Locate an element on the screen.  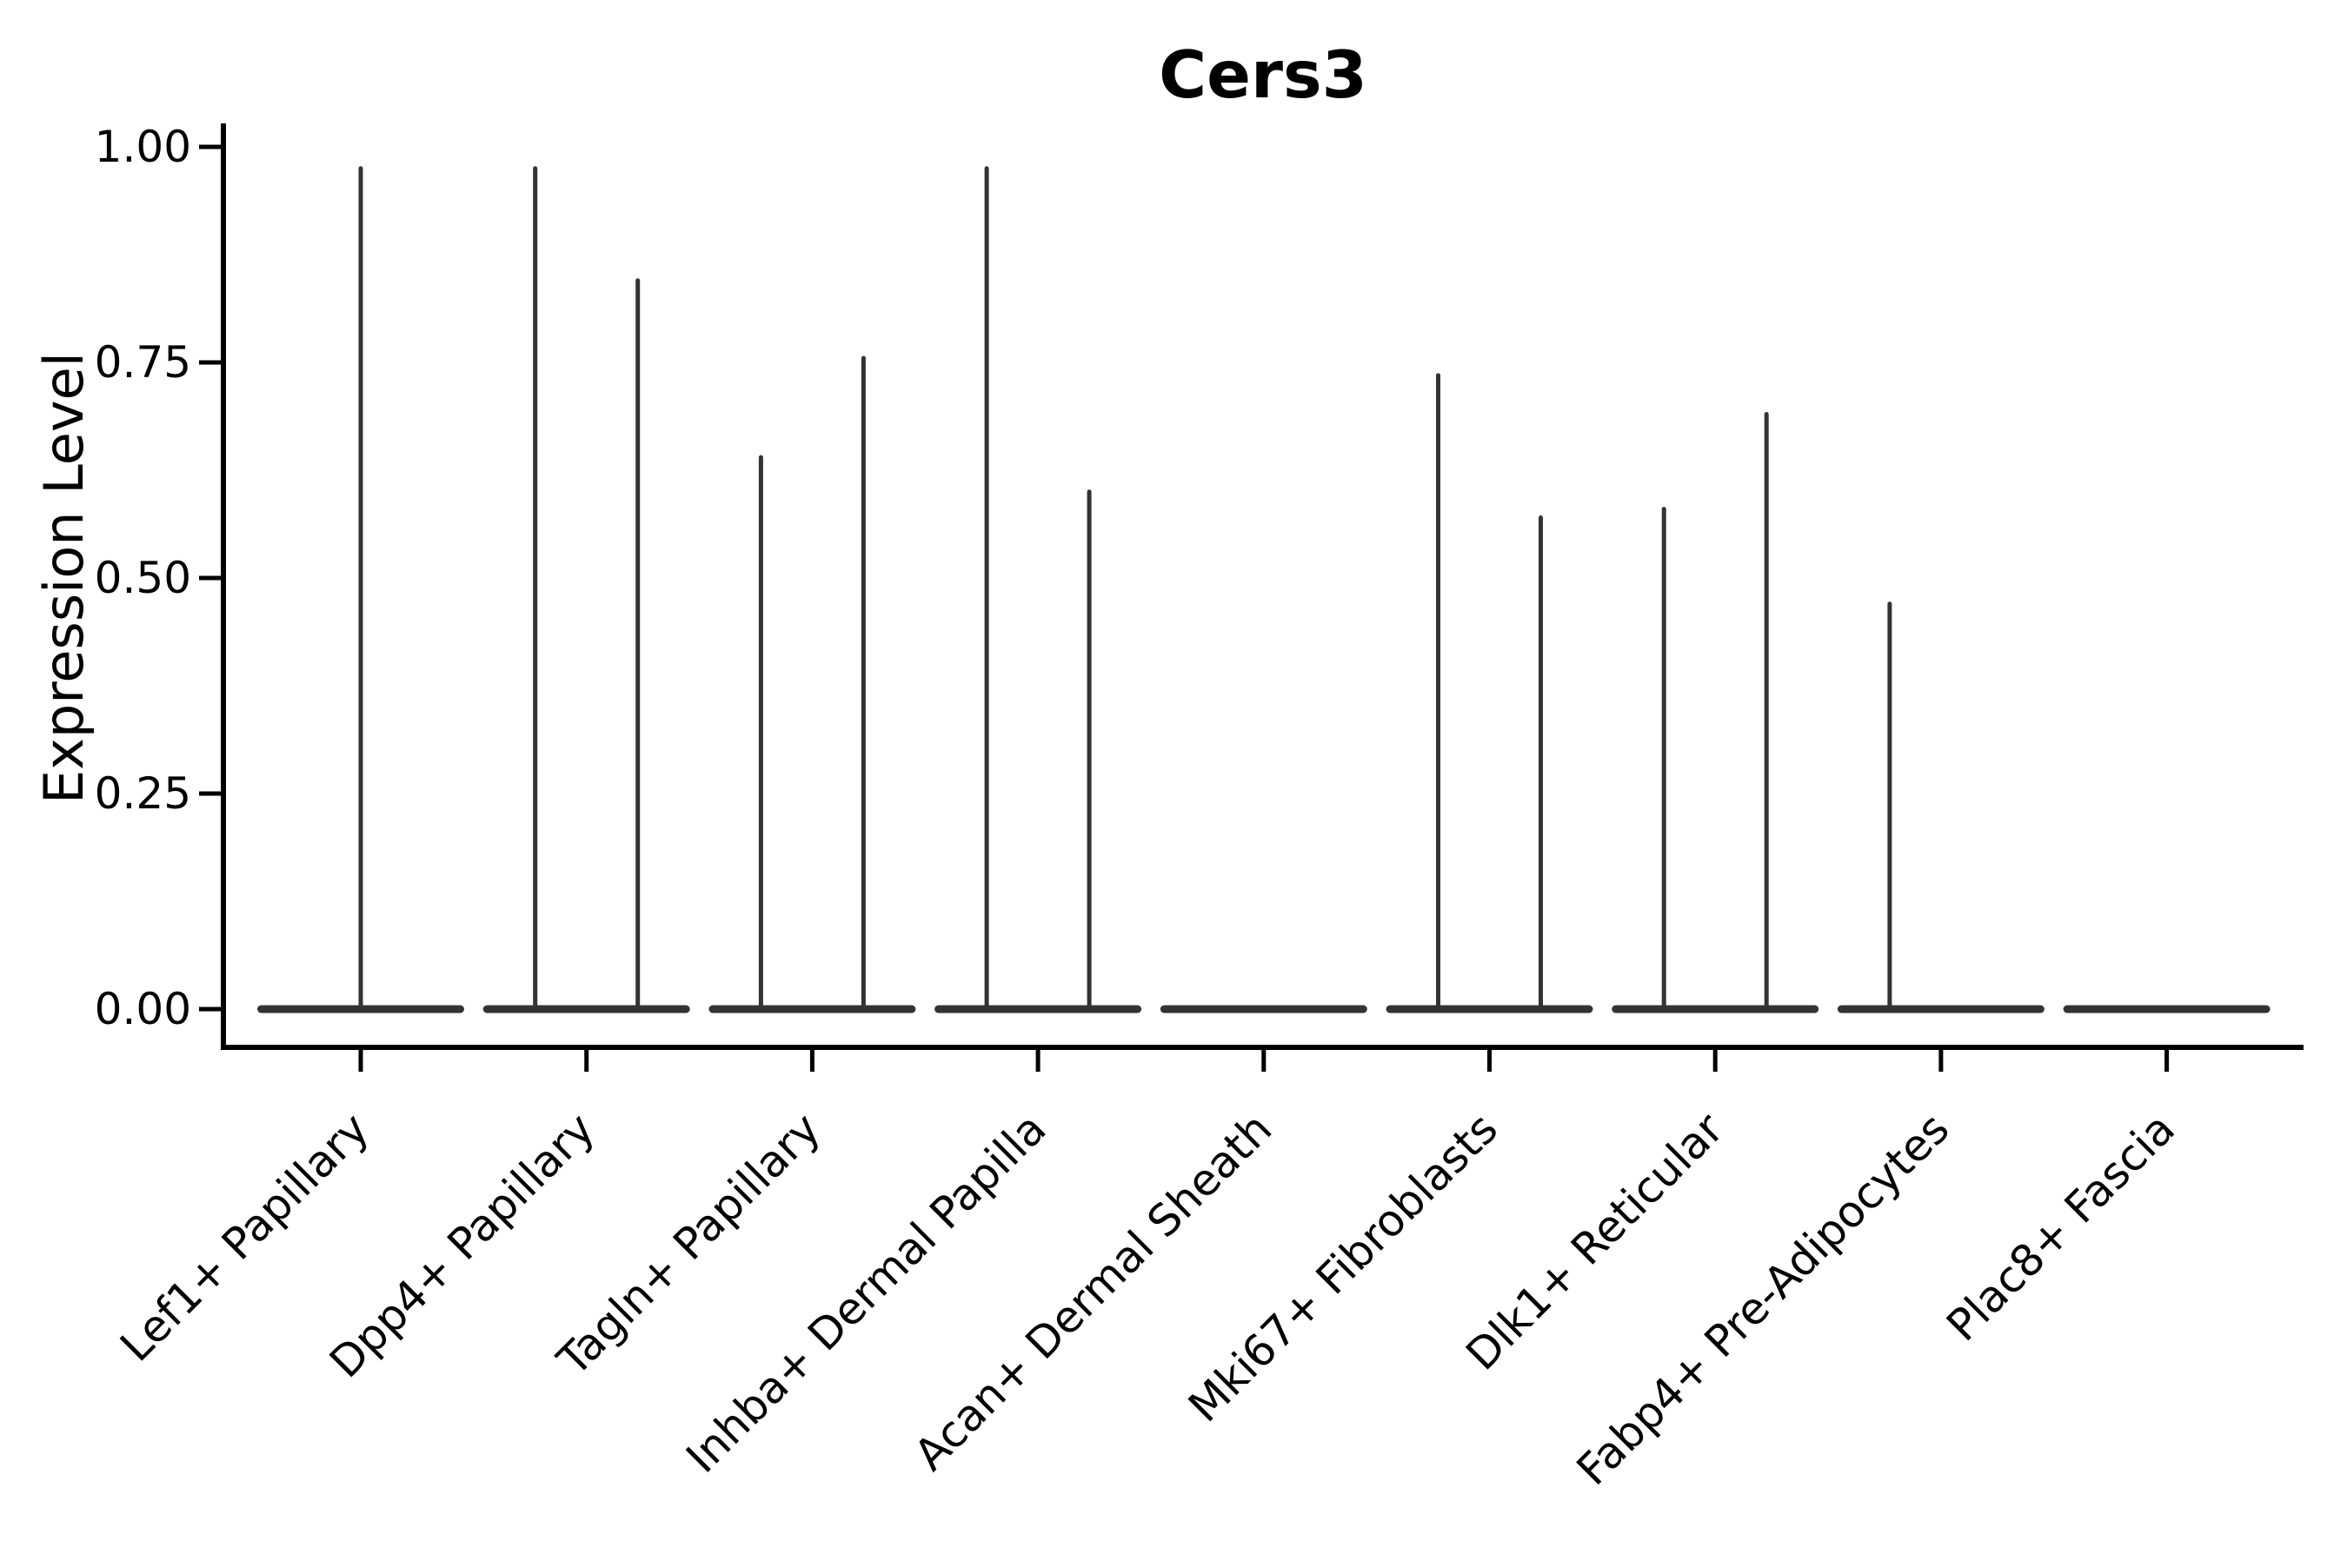
x-tick-label: Inhba+ Dermal Papilla is located at coordinates (865, 1292).